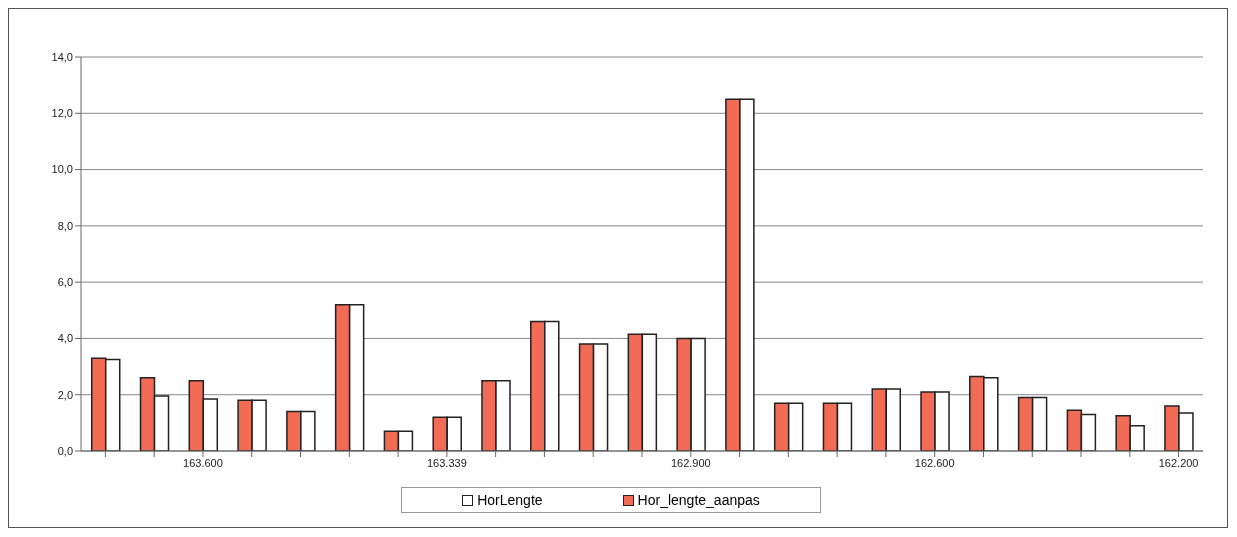 Image resolution: width=1237 pixels, height=537 pixels. What do you see at coordinates (1178, 462) in the screenshot?
I see `x-tick-label: 162.200` at bounding box center [1178, 462].